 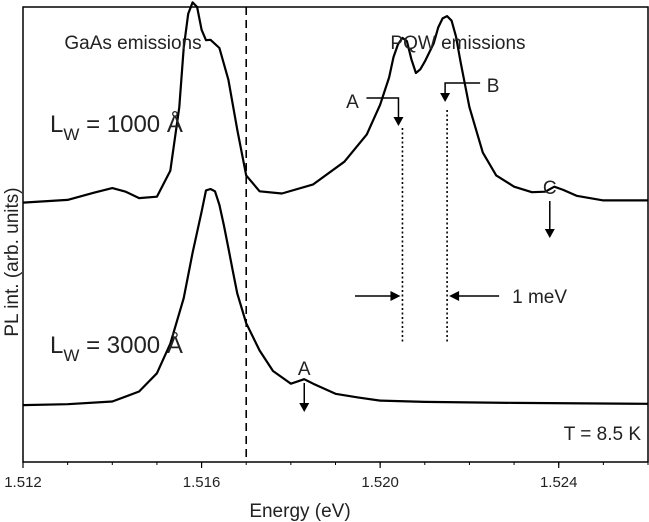 I want to click on region-label-pqw: PQW emissions, so click(x=457, y=43).